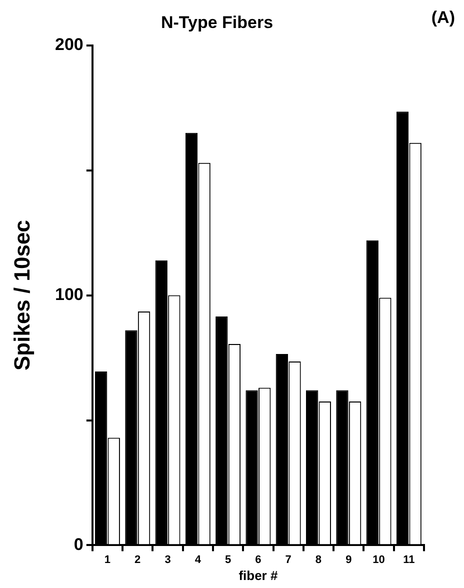 The image size is (464, 588). Describe the element at coordinates (167, 560) in the screenshot. I see `x-tick-label: 3` at that location.